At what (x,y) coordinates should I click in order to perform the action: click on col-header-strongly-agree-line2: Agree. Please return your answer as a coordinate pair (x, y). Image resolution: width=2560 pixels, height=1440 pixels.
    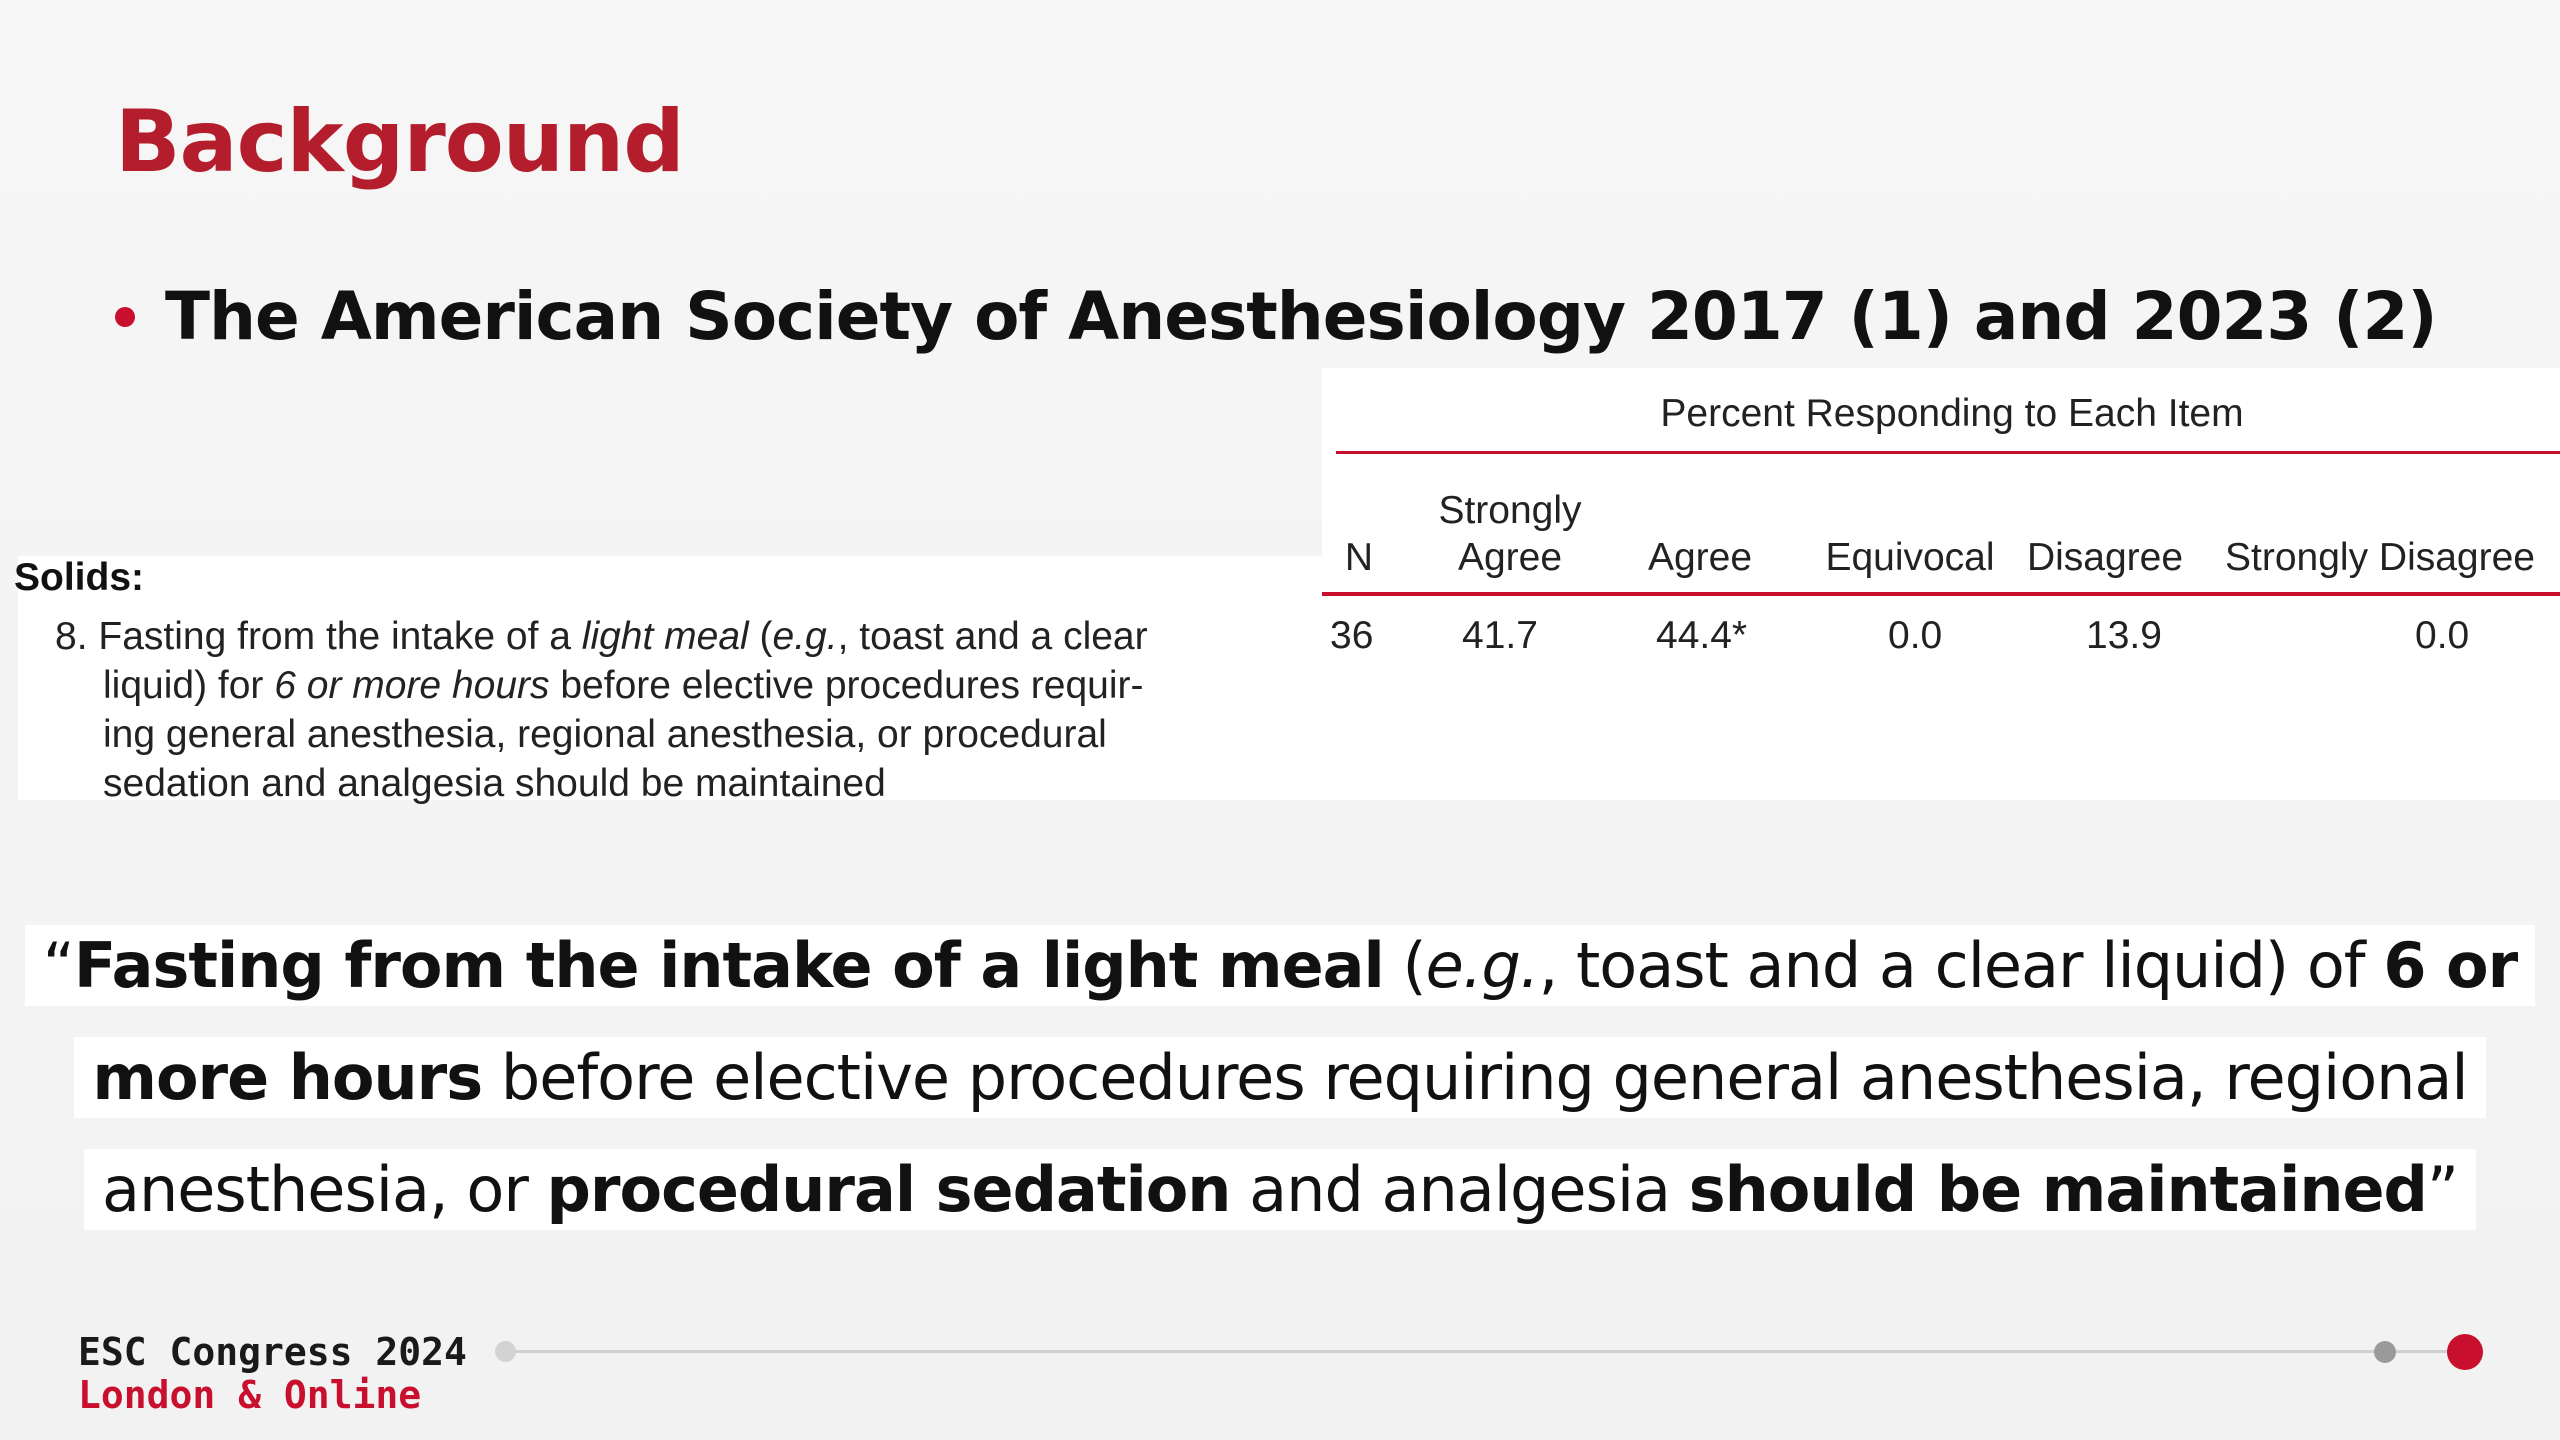
    Looking at the image, I should click on (1510, 557).